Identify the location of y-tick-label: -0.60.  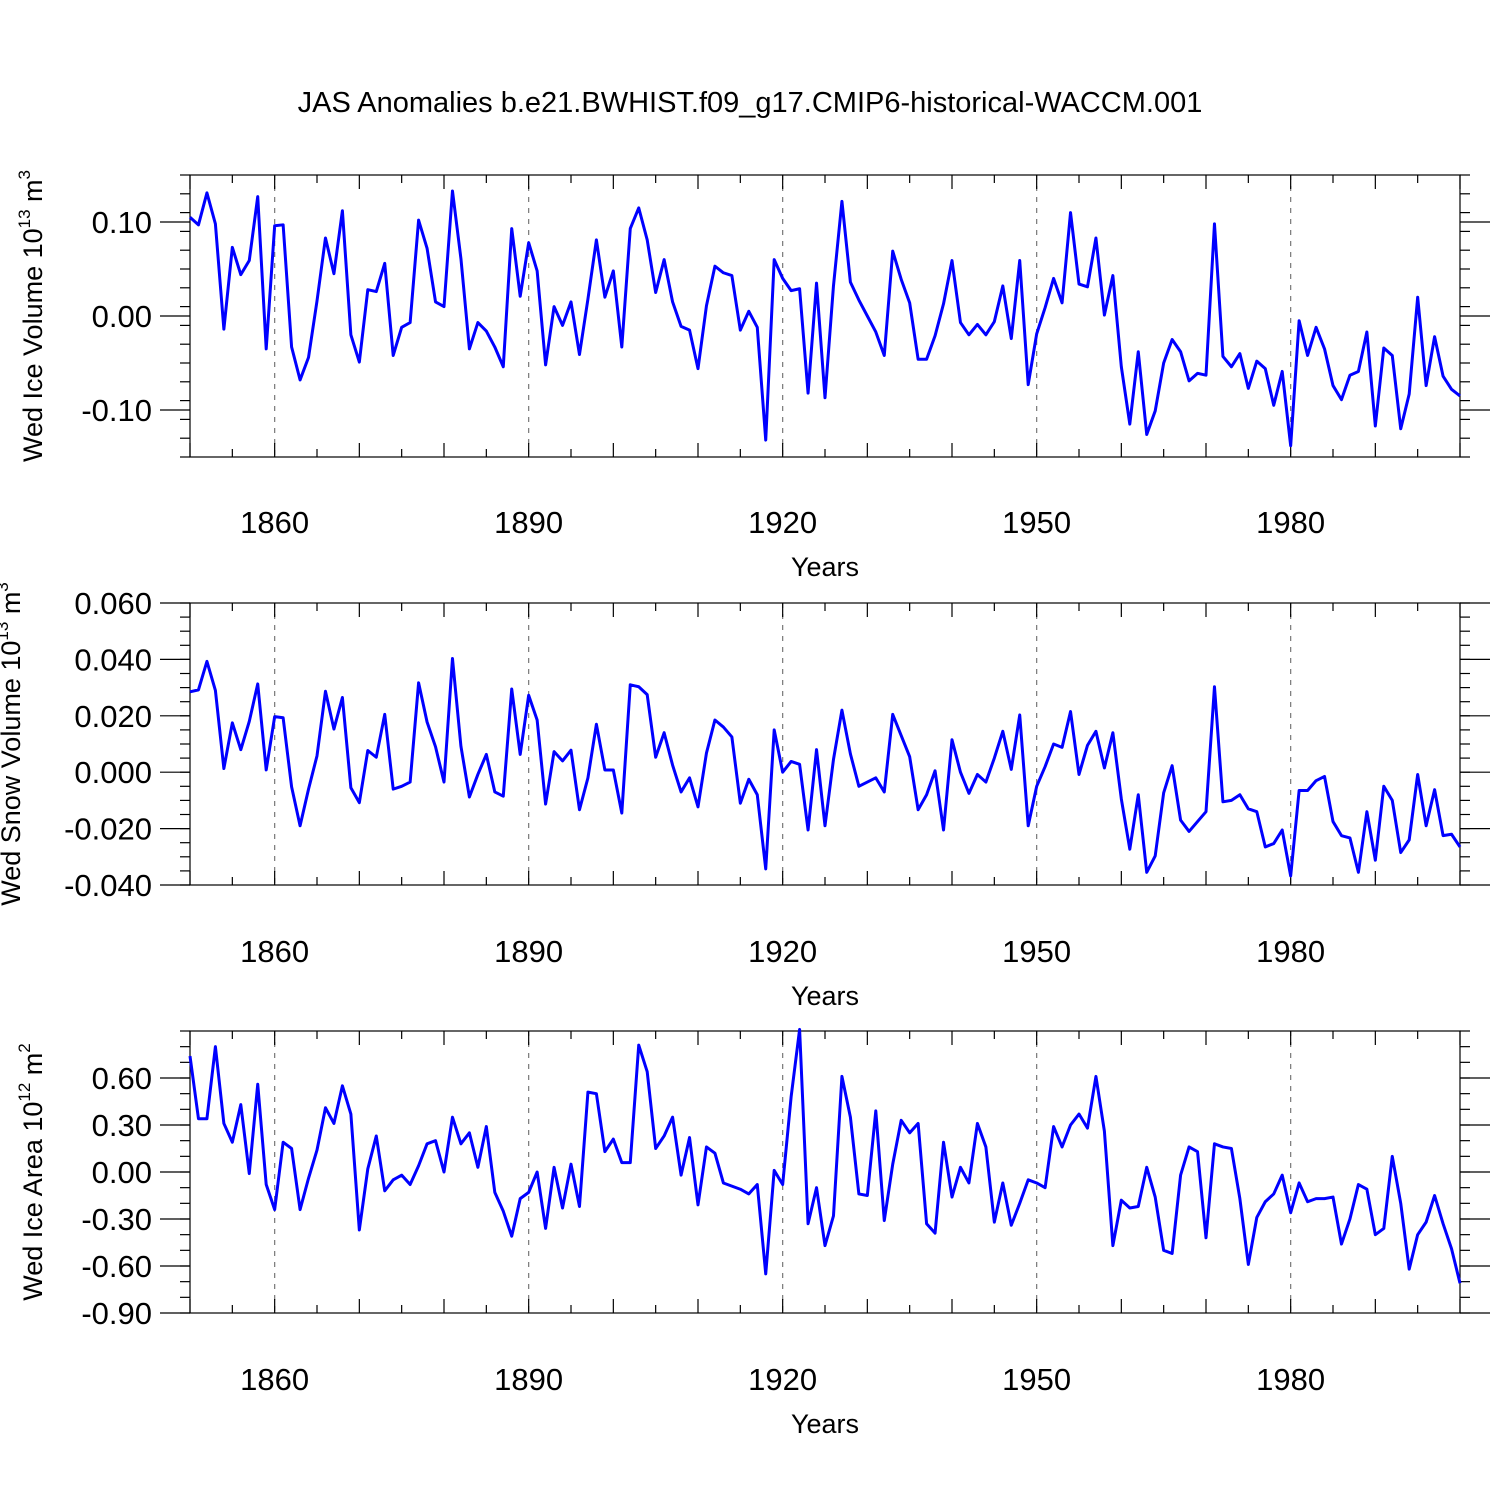
(116, 1266).